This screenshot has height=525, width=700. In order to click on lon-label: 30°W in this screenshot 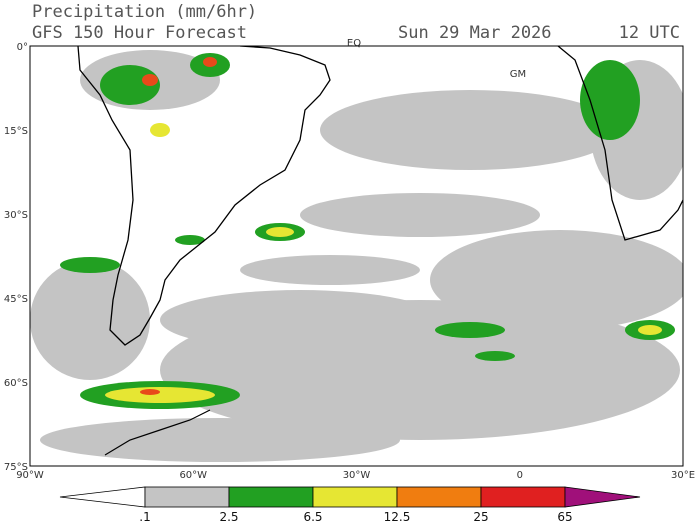, I will do `click(357, 475)`.